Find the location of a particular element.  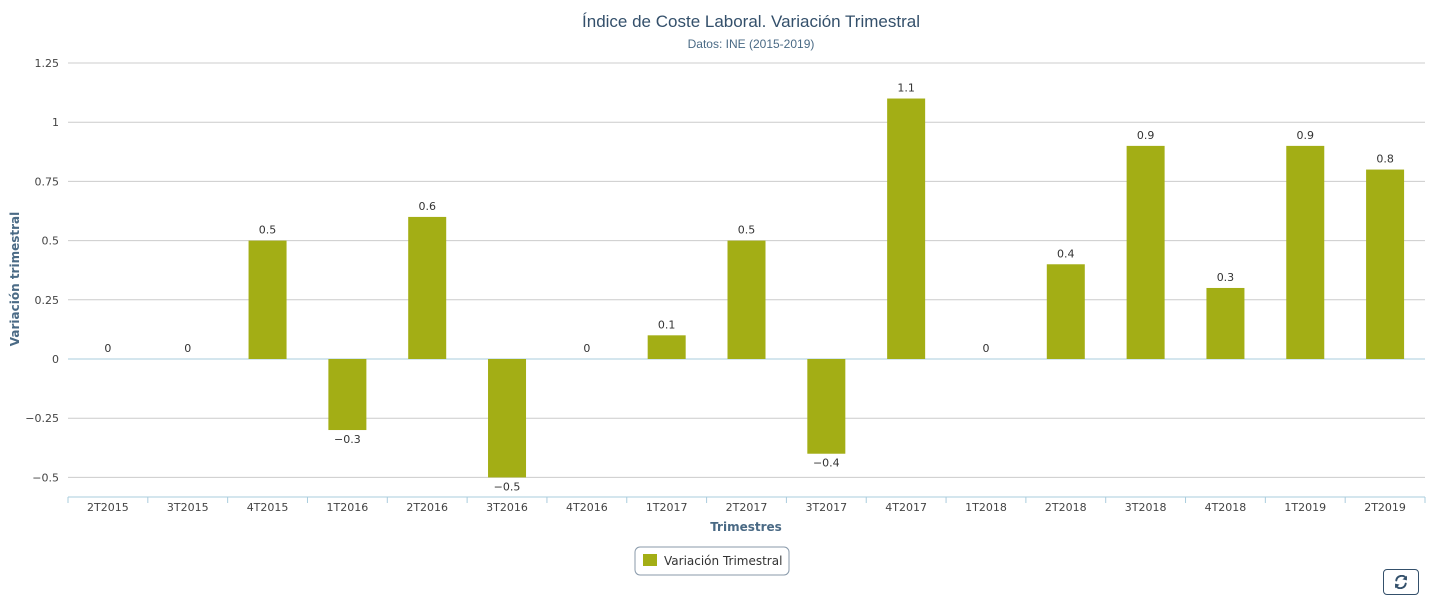

legend-label: Variación Trimestral is located at coordinates (723, 561).